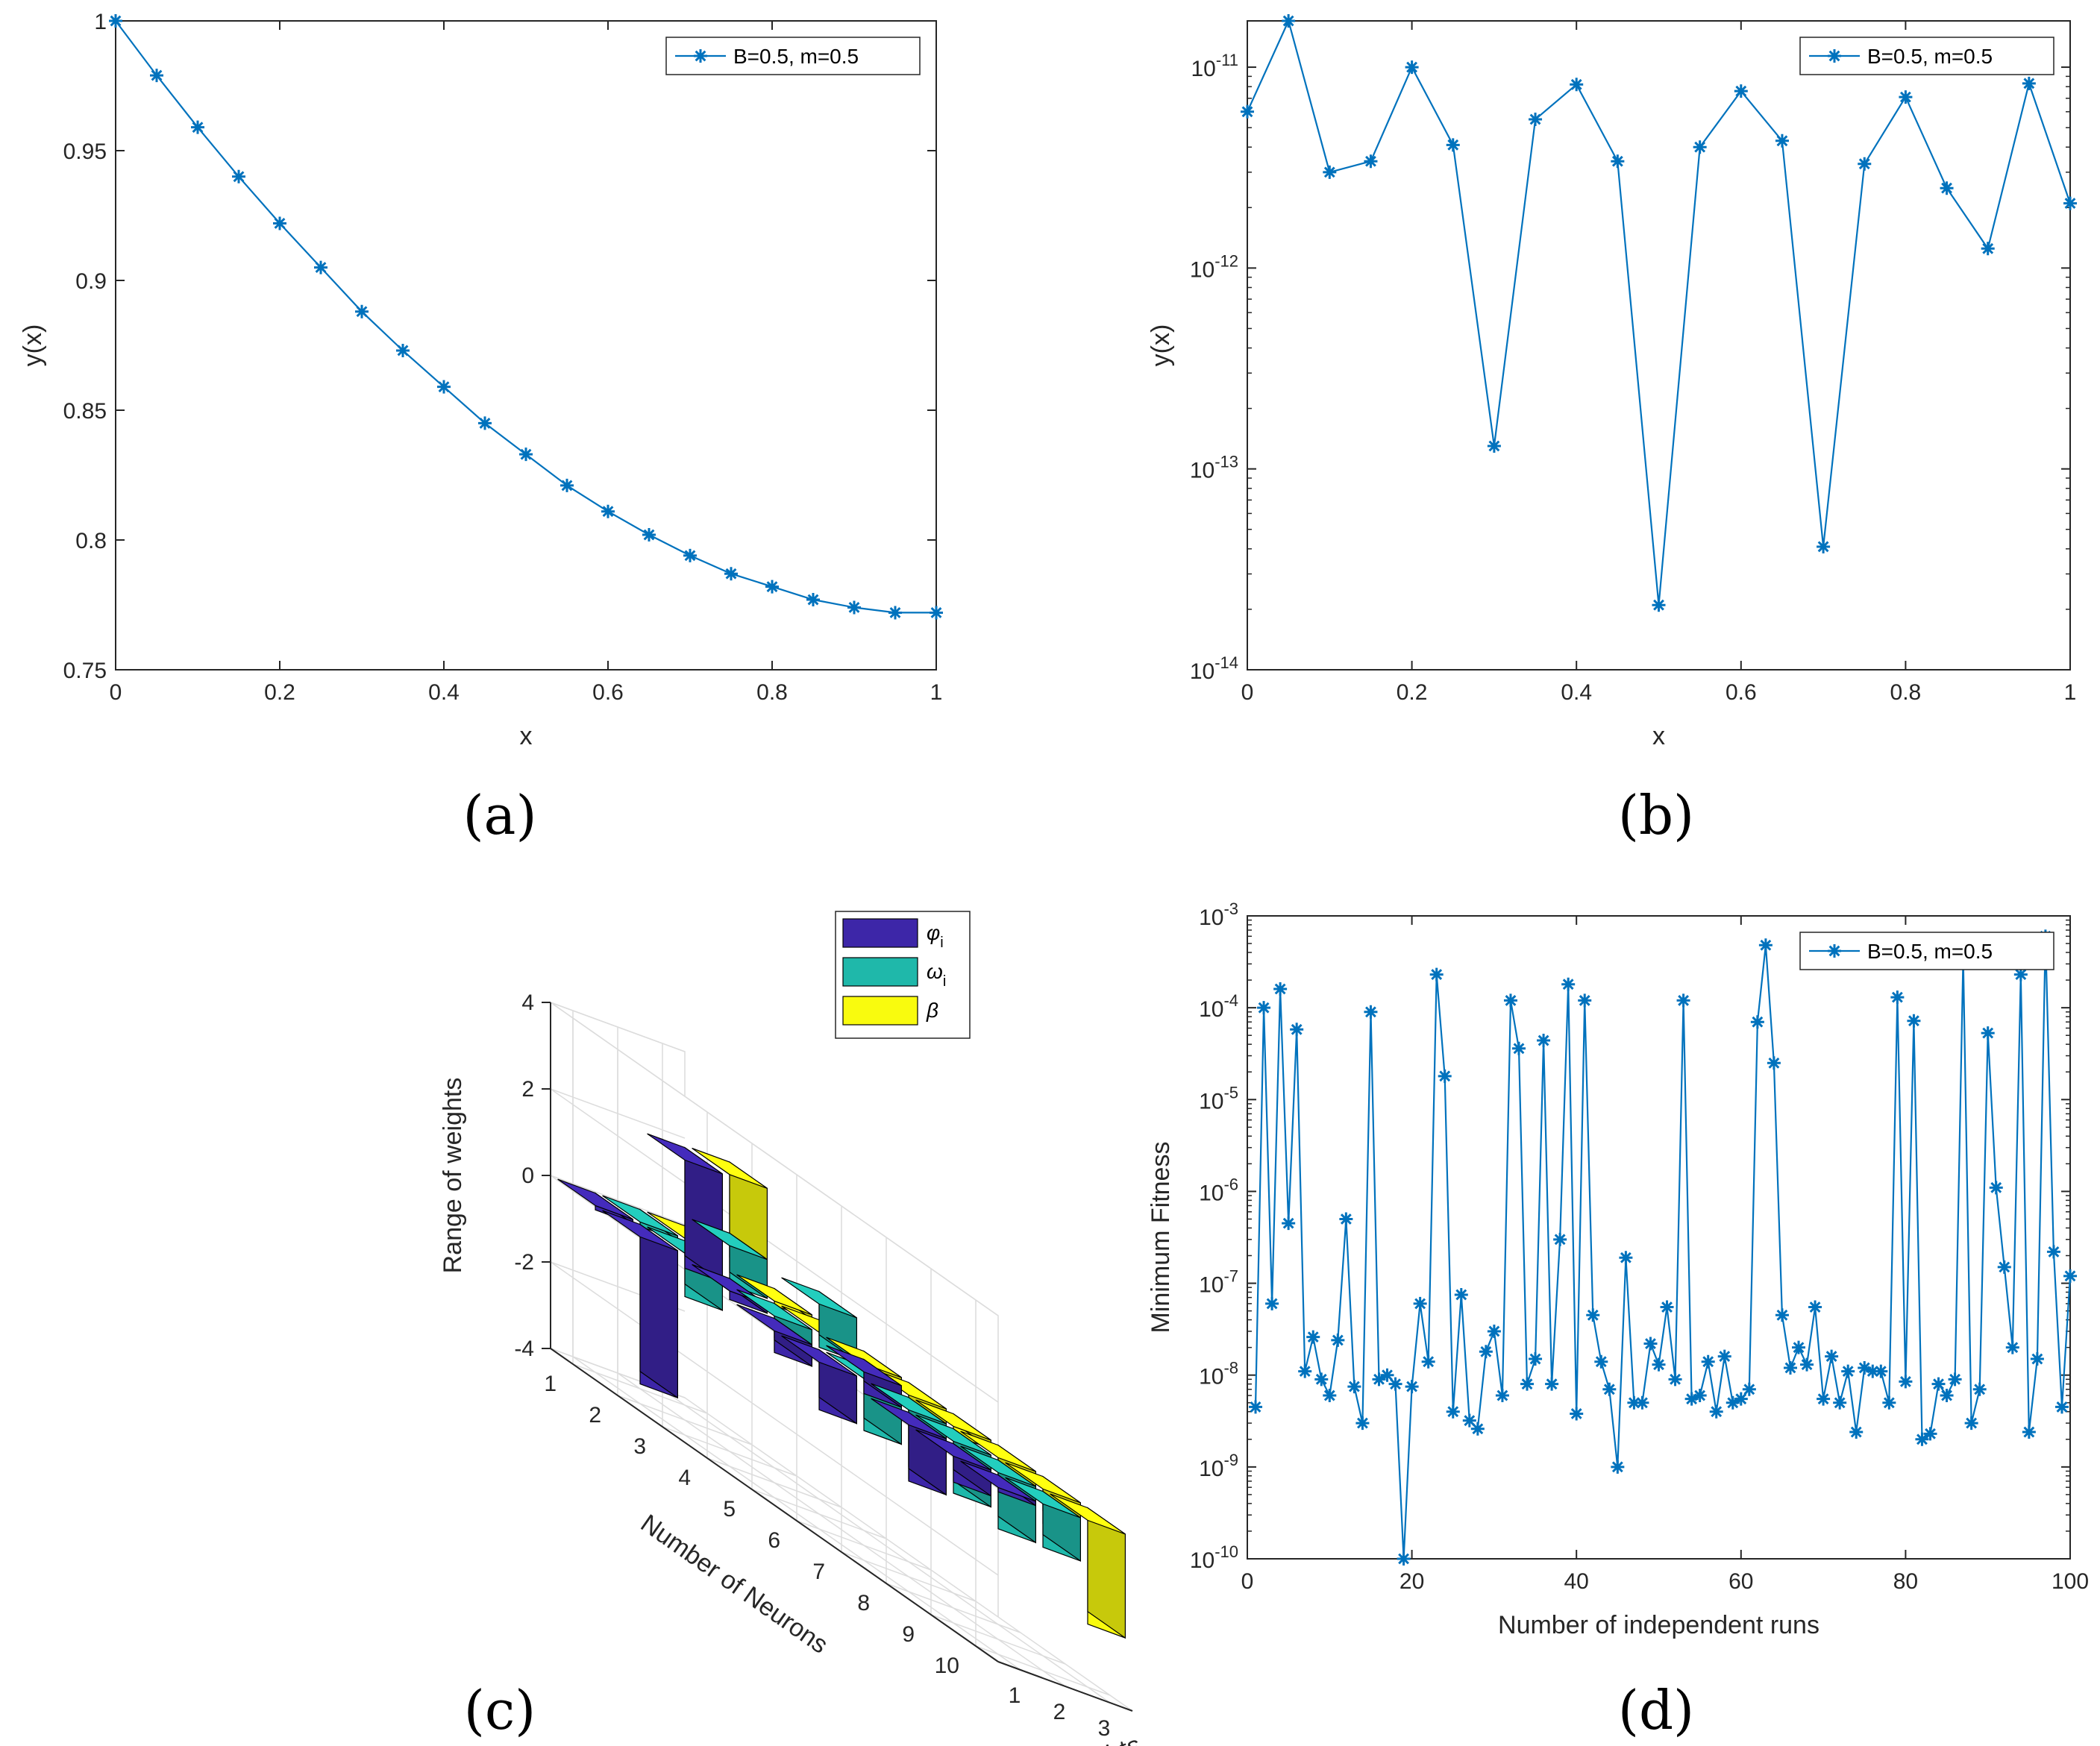 This screenshot has height=1746, width=2100. Describe the element at coordinates (1906, 692) in the screenshot. I see `b-xtick-label: 0.8` at that location.